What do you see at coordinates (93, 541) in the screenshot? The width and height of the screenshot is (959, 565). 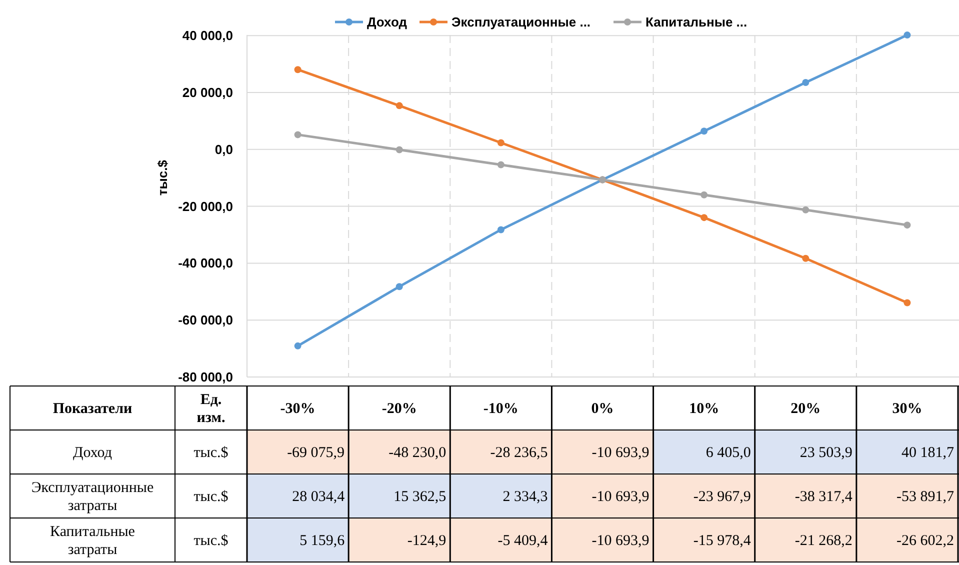 I see `text: Капитальные затраты` at bounding box center [93, 541].